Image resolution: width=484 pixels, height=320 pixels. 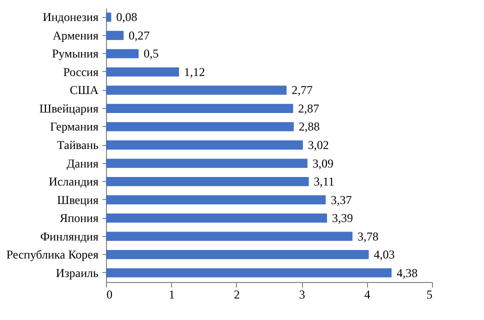 I want to click on data-label: 0,27, so click(x=139, y=35).